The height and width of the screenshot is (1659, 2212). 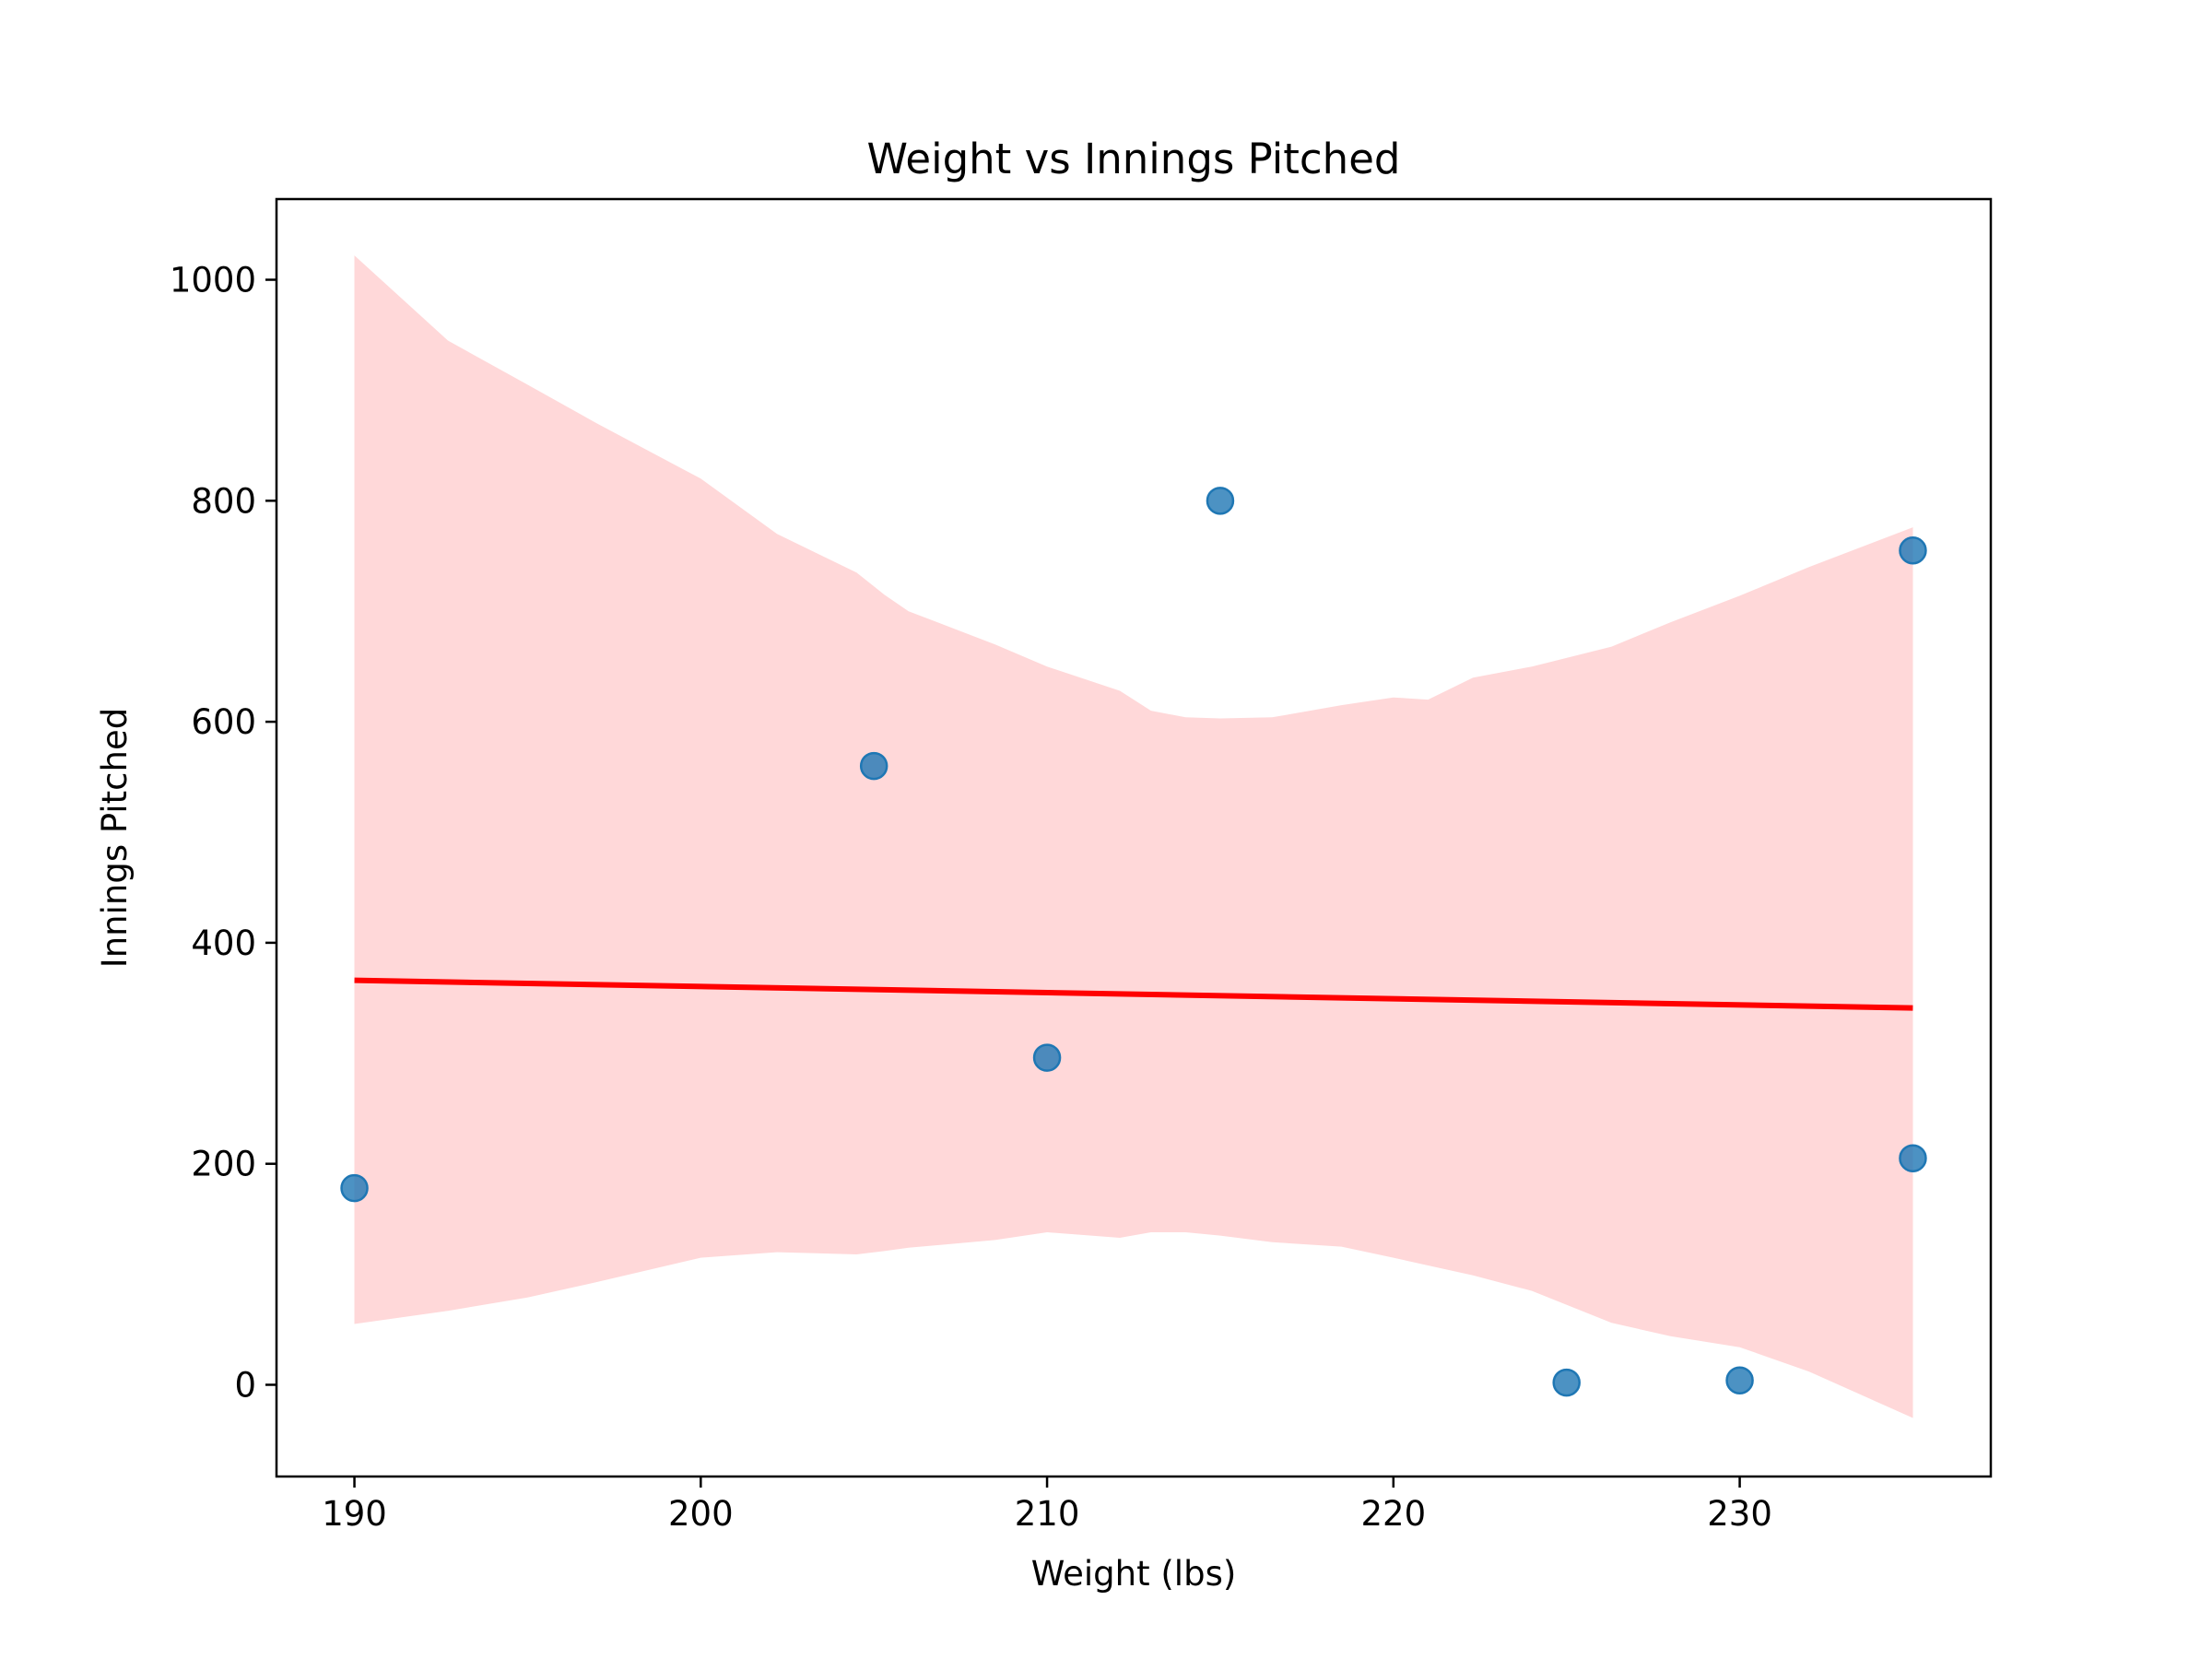 What do you see at coordinates (213, 280) in the screenshot?
I see `y-tick-label: 1000` at bounding box center [213, 280].